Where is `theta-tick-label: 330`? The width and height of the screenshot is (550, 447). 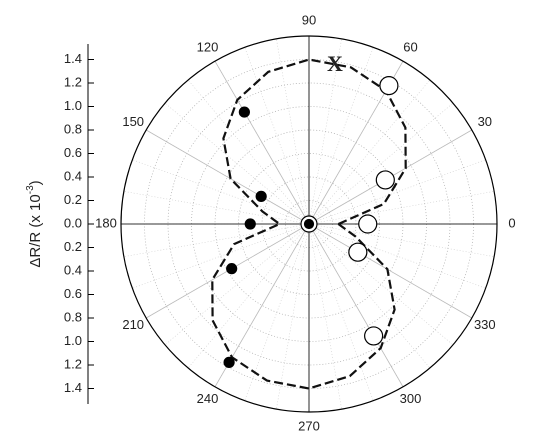 theta-tick-label: 330 is located at coordinates (485, 324).